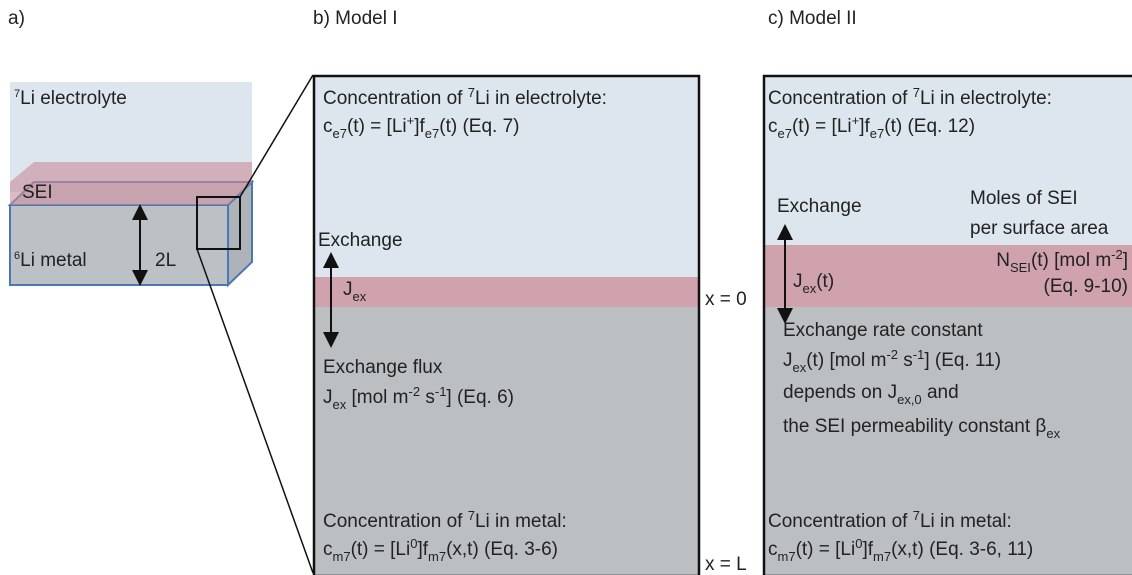 The image size is (1132, 575). I want to click on text-fragment: [mol m, so click(377, 397).